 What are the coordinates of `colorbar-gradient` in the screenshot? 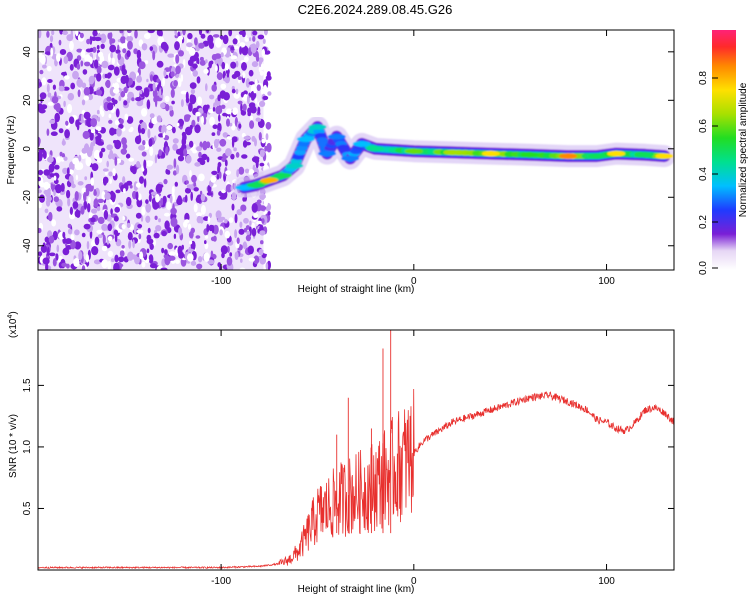 It's located at (724, 150).